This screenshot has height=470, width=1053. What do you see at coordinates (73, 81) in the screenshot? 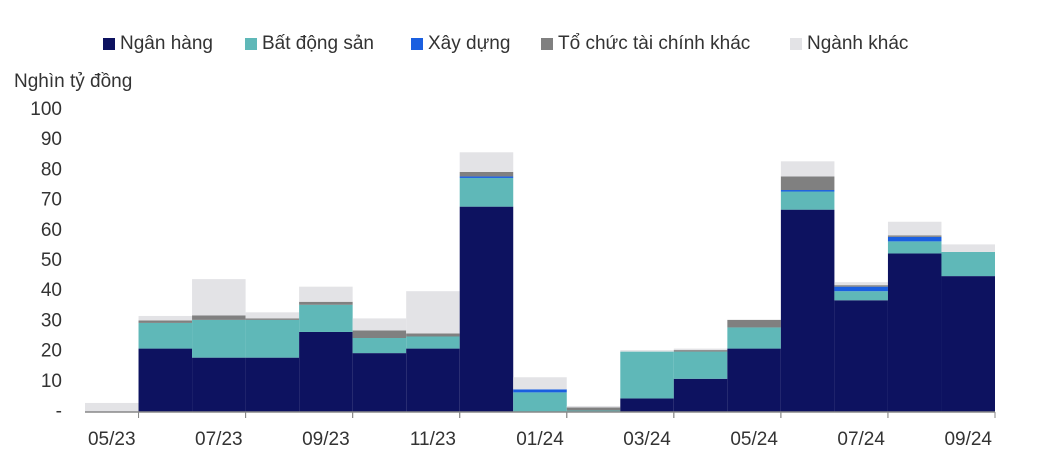
I see `y-axis-label: Nghìn tỷ đồng` at bounding box center [73, 81].